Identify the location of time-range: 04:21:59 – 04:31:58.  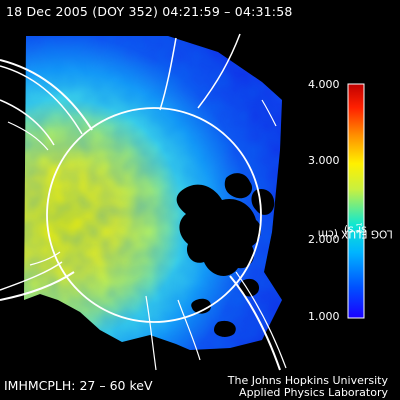
(227, 11).